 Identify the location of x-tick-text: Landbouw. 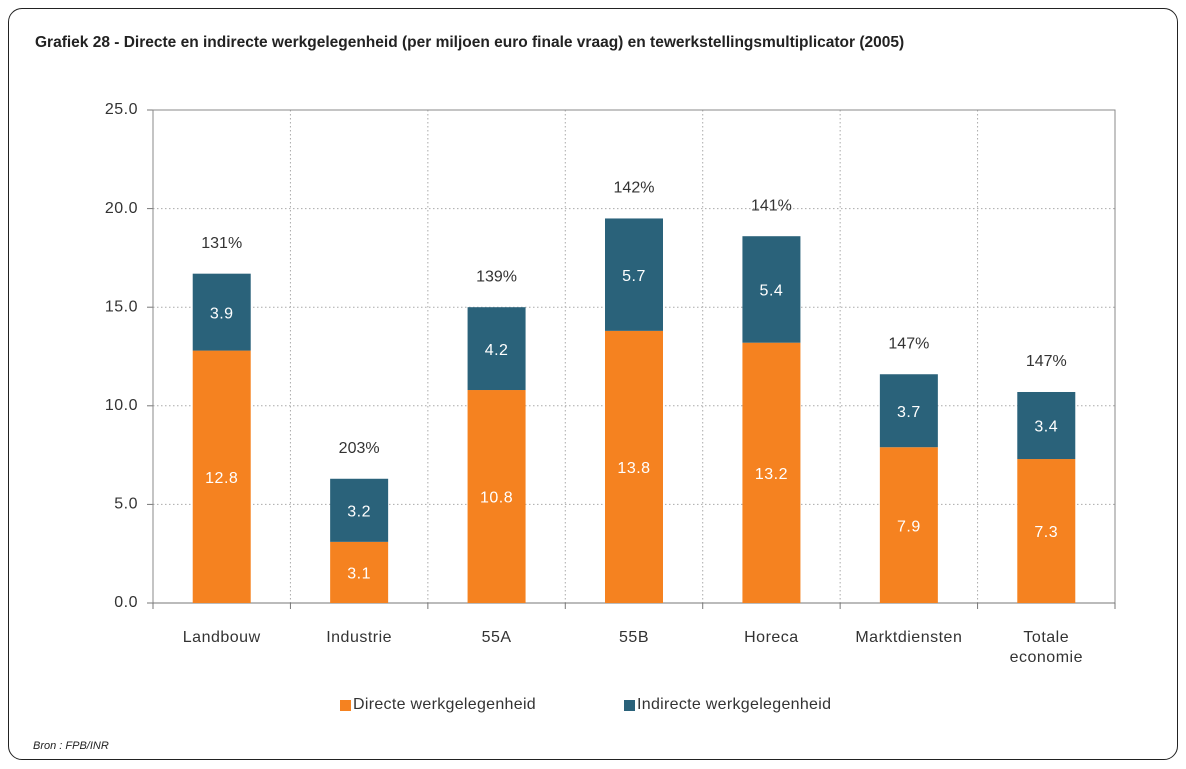
(221, 637).